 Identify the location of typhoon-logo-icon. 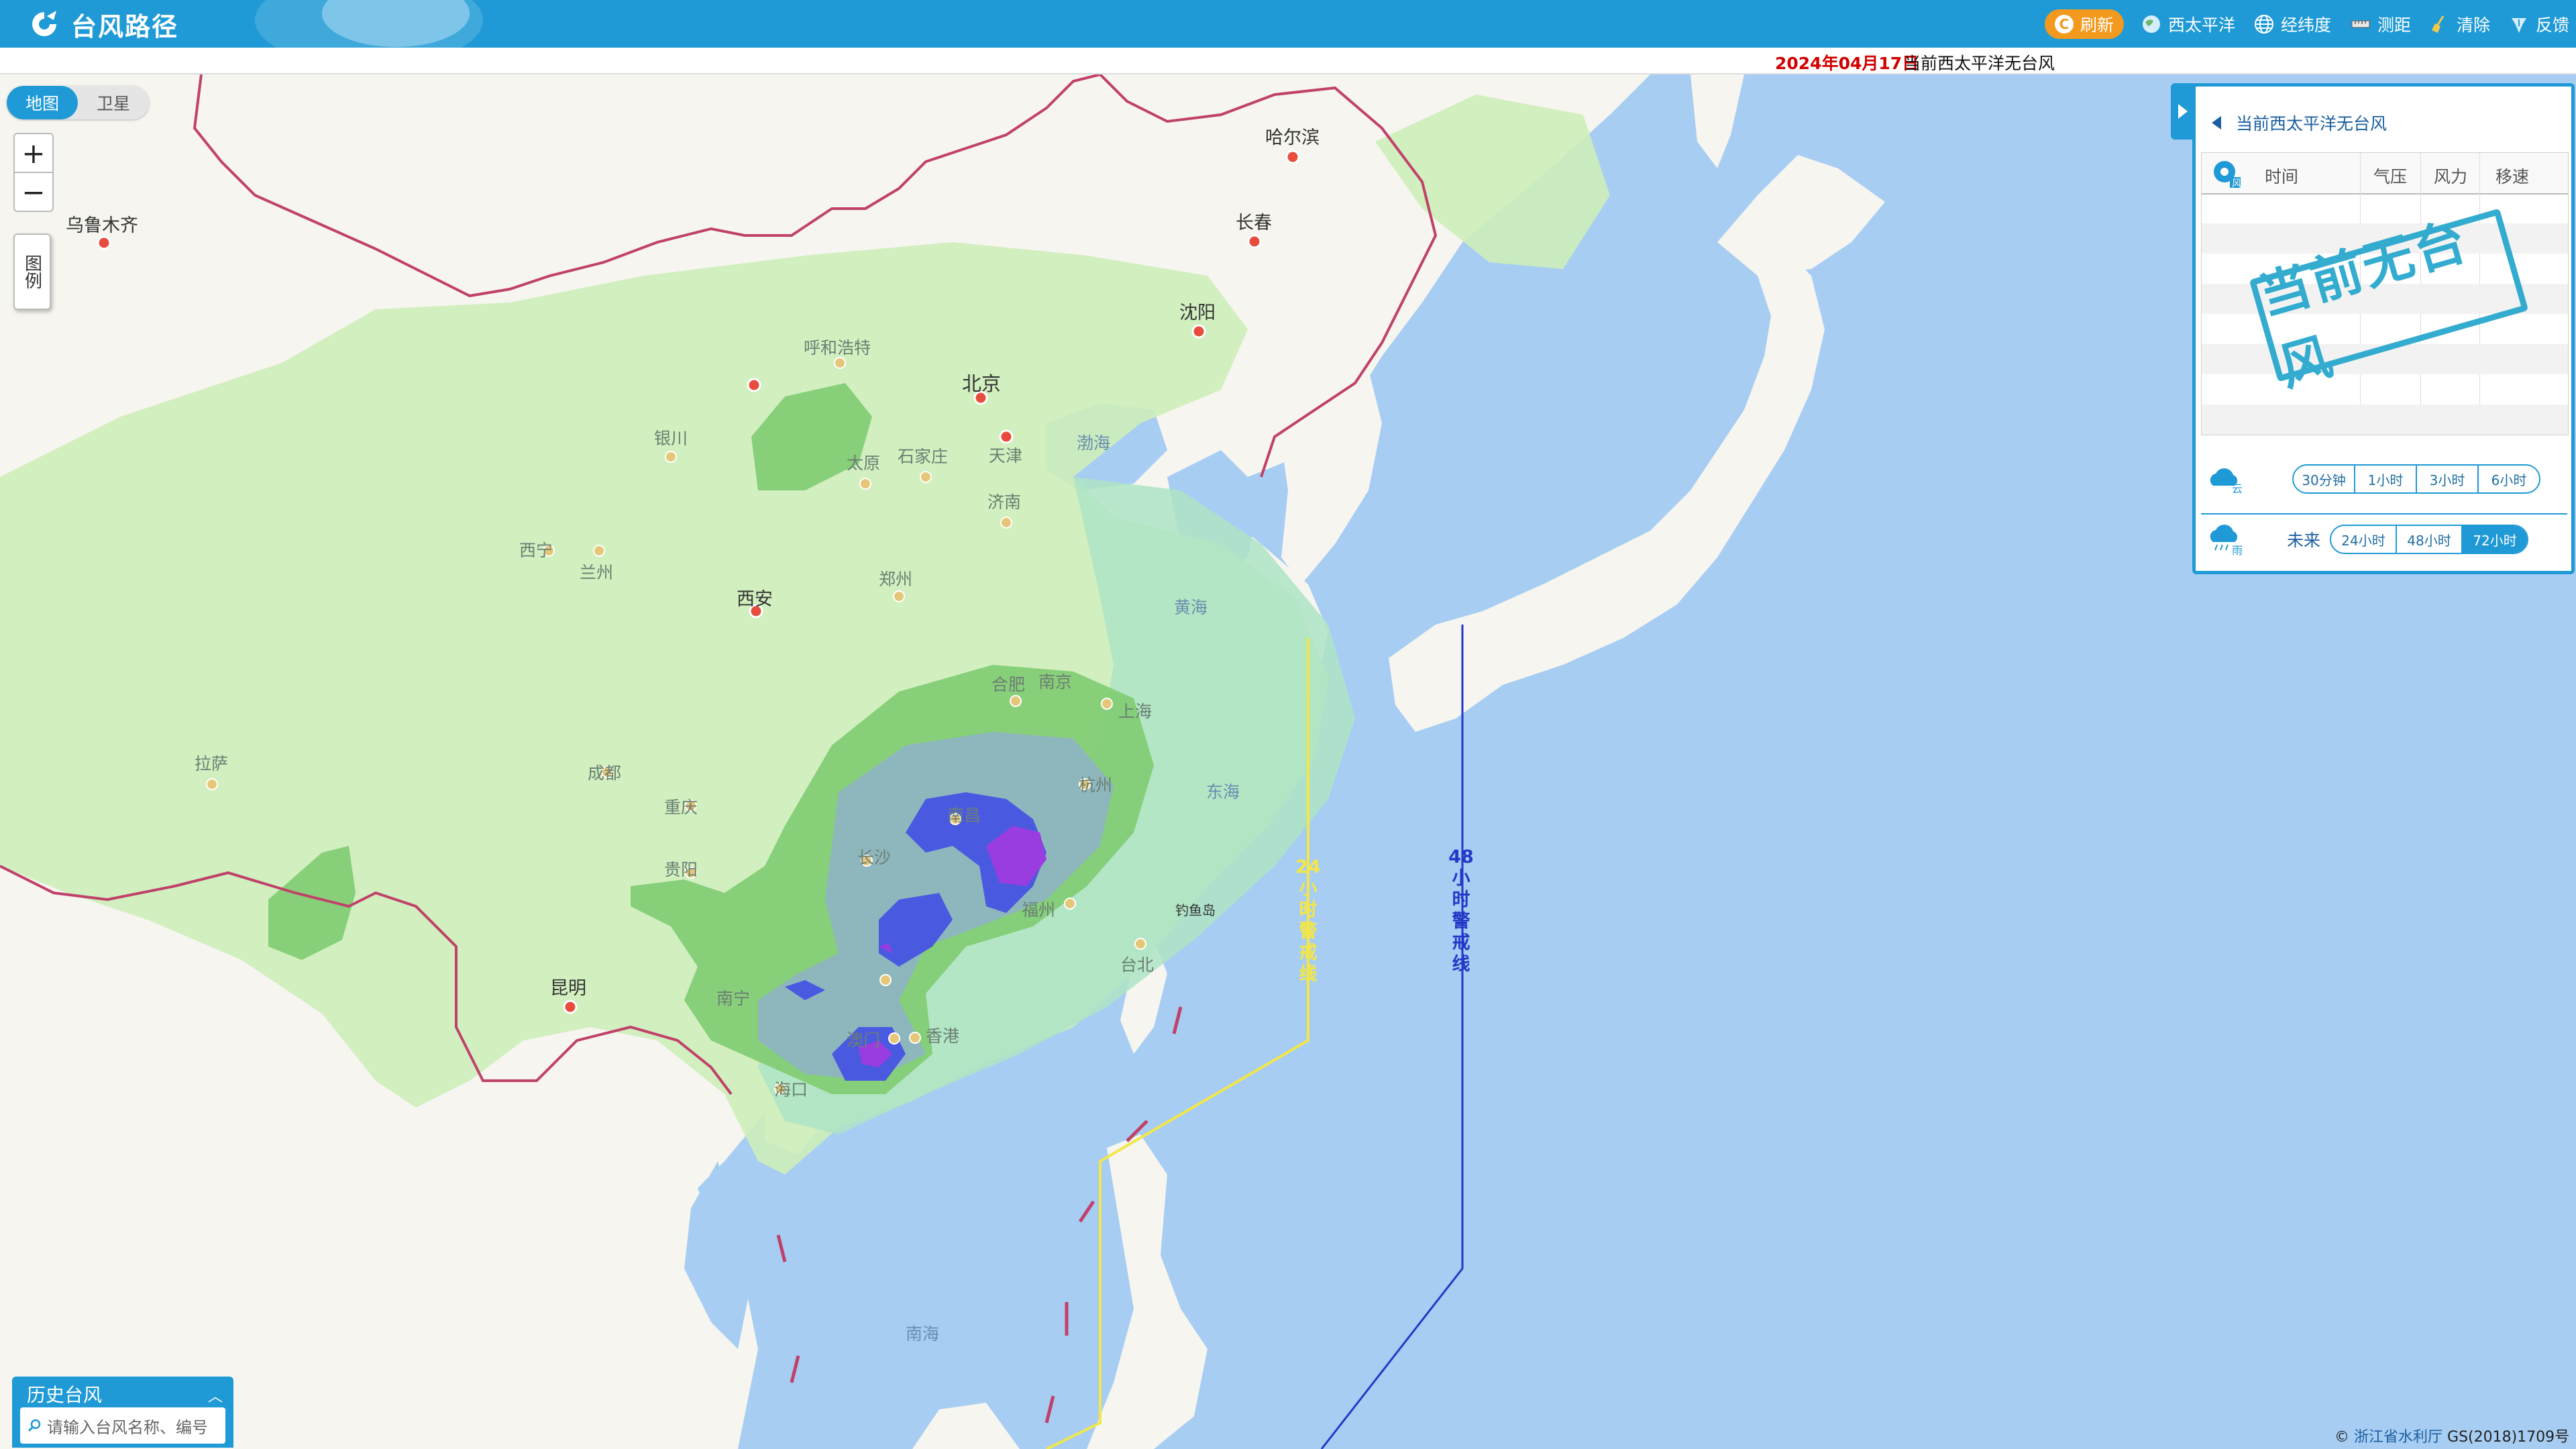
(44, 23).